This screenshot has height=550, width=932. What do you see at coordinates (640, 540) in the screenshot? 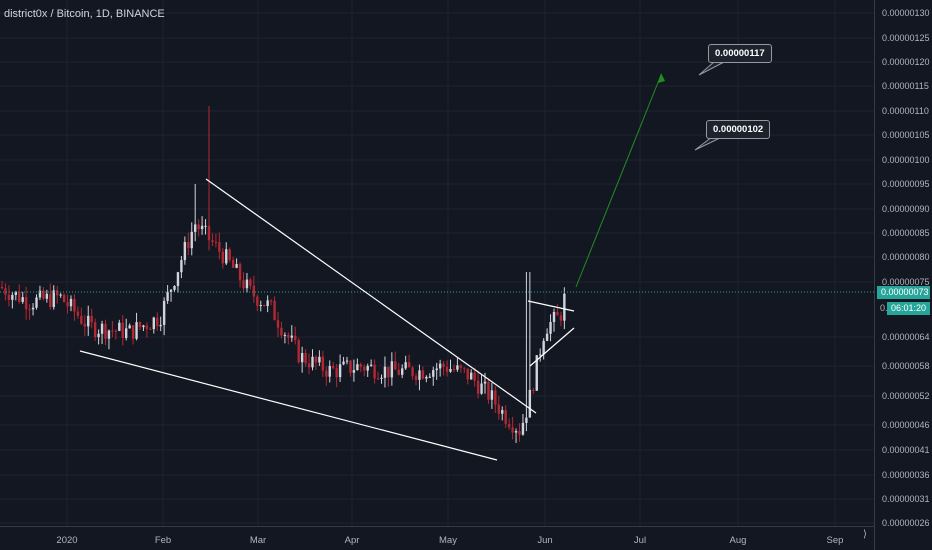
I see `time-tick-label: Jul` at bounding box center [640, 540].